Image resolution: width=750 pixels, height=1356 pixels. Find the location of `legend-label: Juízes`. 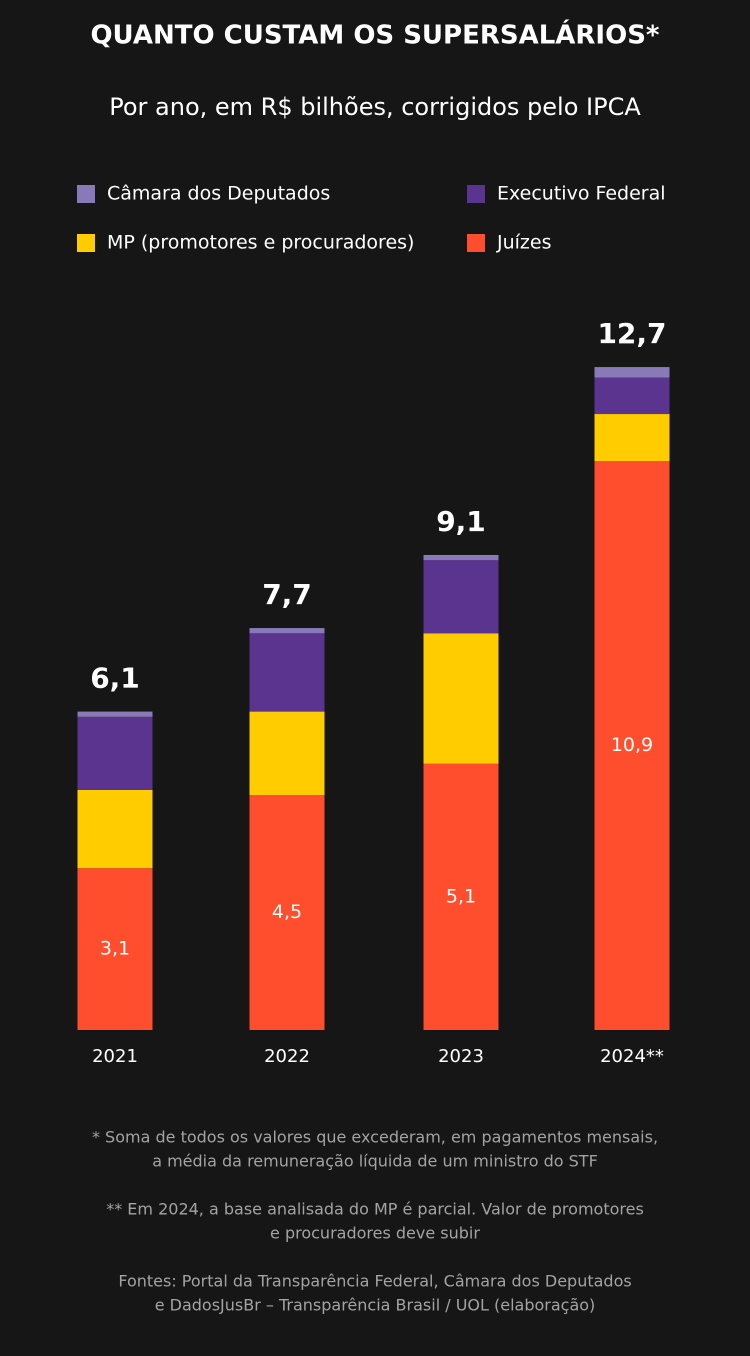

legend-label: Juízes is located at coordinates (524, 243).